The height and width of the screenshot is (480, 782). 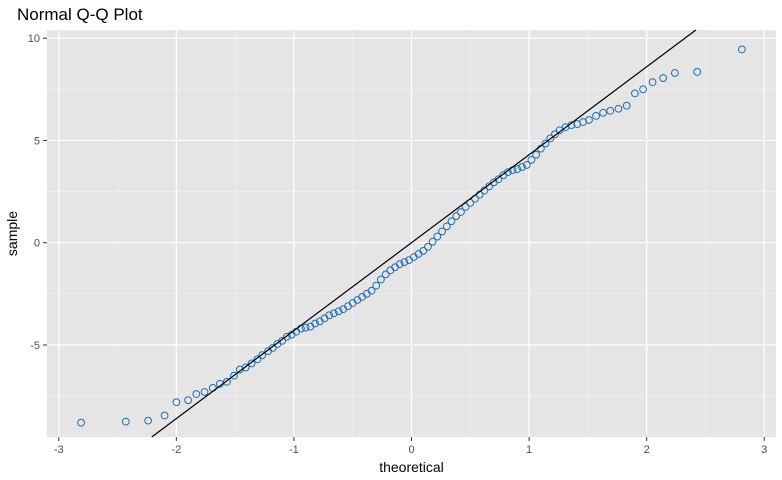 I want to click on x-axis-title: theoretical, so click(x=411, y=467).